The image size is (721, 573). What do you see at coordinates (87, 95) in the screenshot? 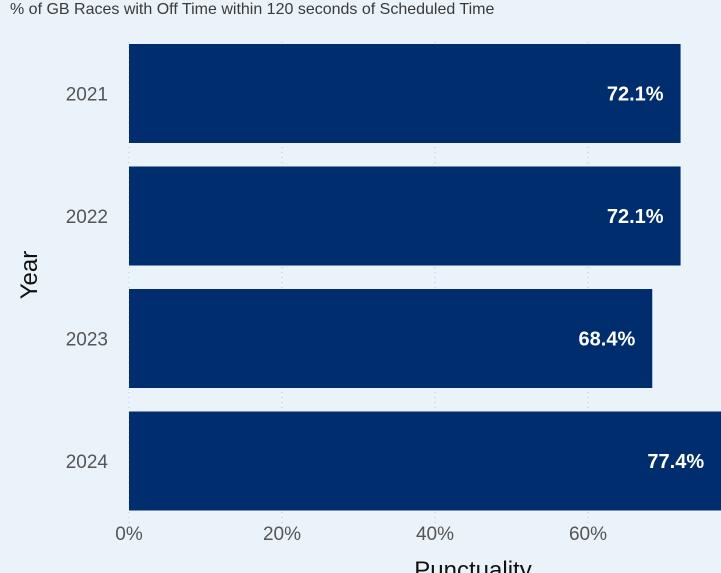
I see `y-tick-label-2021: 2021` at bounding box center [87, 95].